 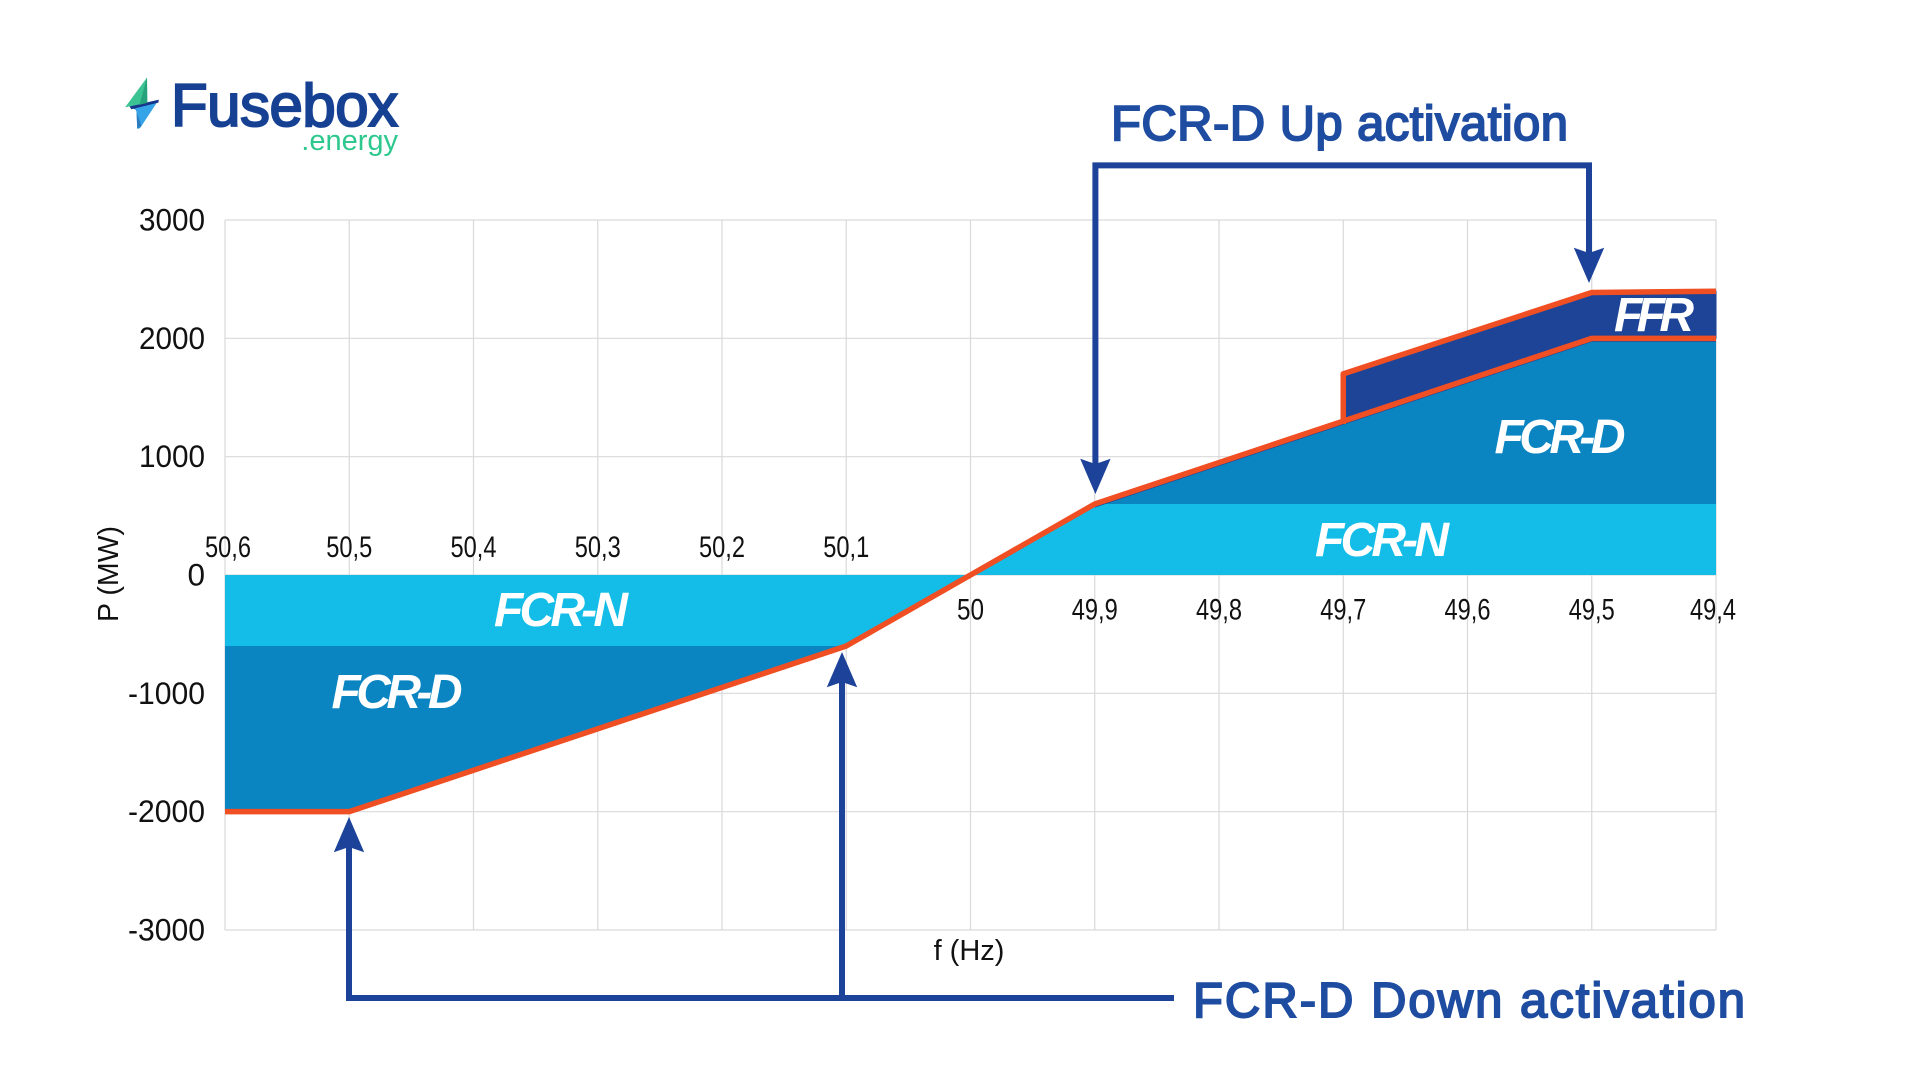 I want to click on svg-text: FFR, so click(x=1654, y=315).